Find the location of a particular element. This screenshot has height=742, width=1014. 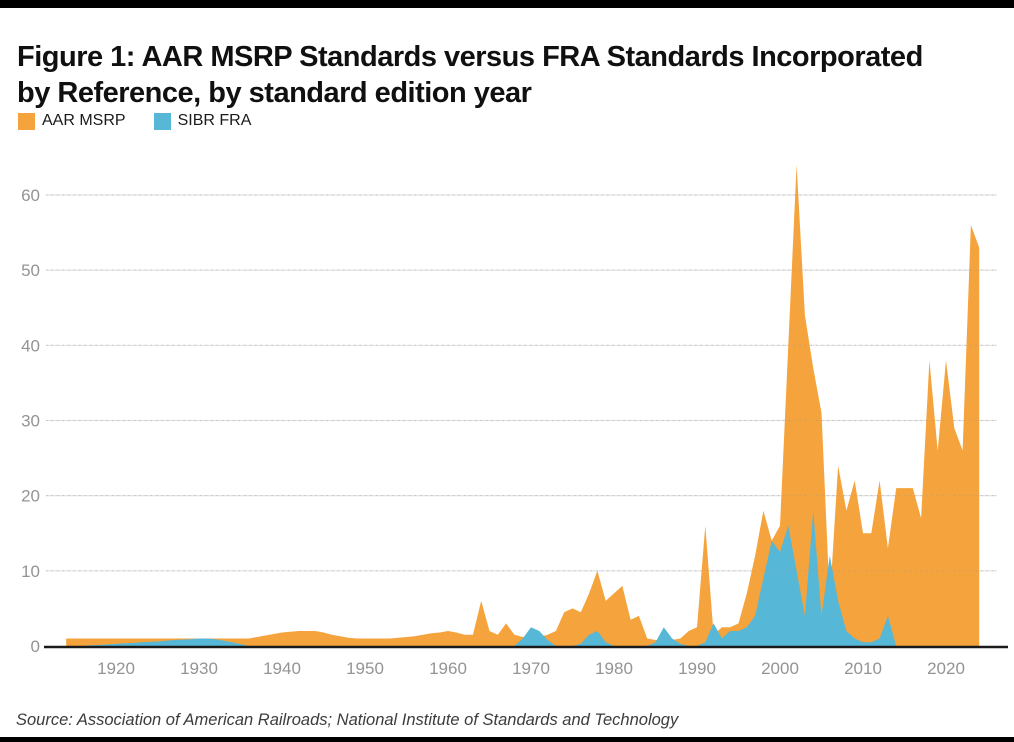

aar-msrp-swatch-icon is located at coordinates (26, 121).